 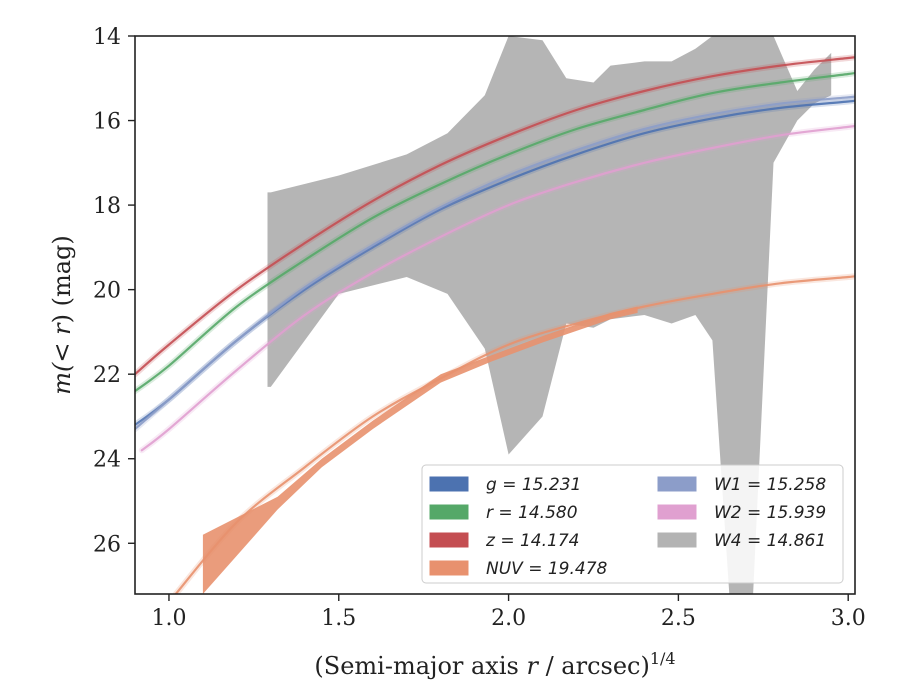 I want to click on y-tick-label: 24, so click(x=107, y=460).